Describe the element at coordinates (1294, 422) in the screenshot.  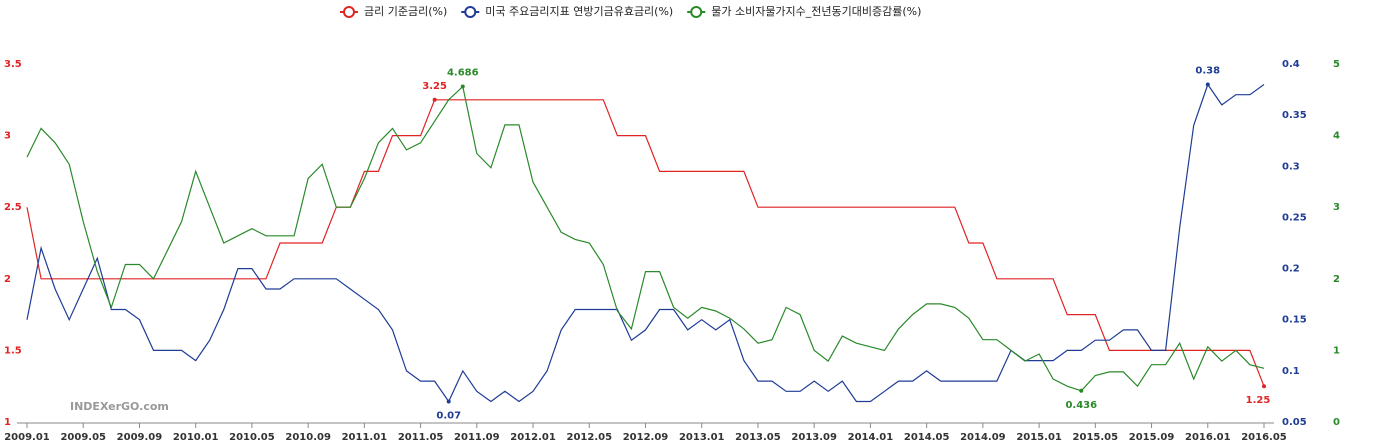
I see `y2-tick-label: 0.05` at that location.